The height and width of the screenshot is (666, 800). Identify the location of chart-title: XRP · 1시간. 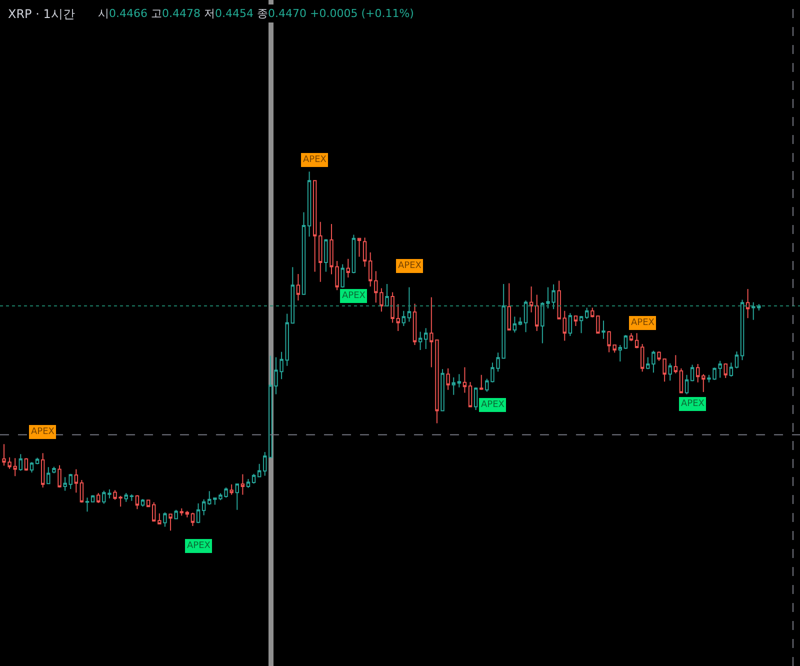
(41, 14).